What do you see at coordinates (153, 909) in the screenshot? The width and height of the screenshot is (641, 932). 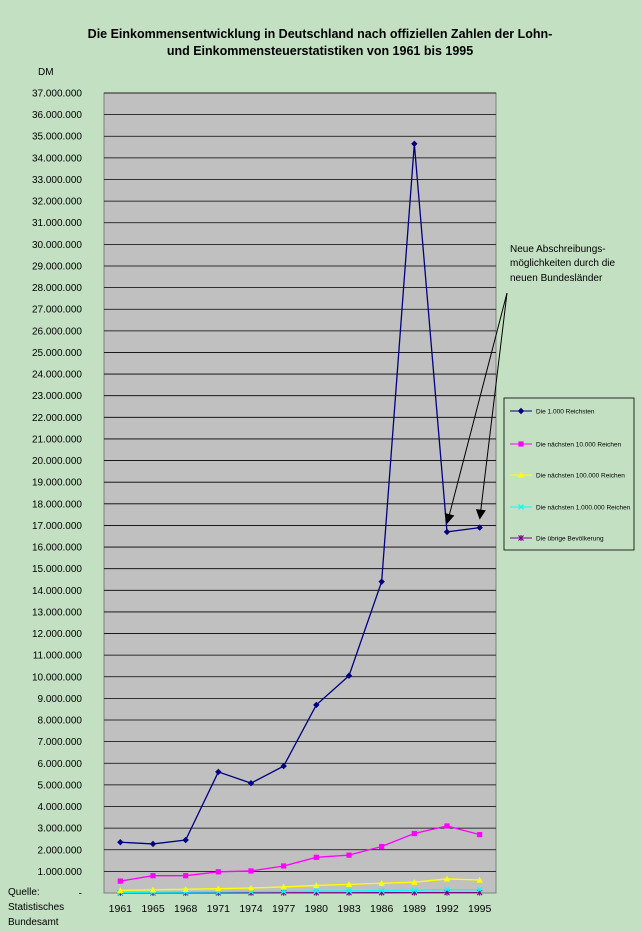 I see `x-tick-label: 1965` at bounding box center [153, 909].